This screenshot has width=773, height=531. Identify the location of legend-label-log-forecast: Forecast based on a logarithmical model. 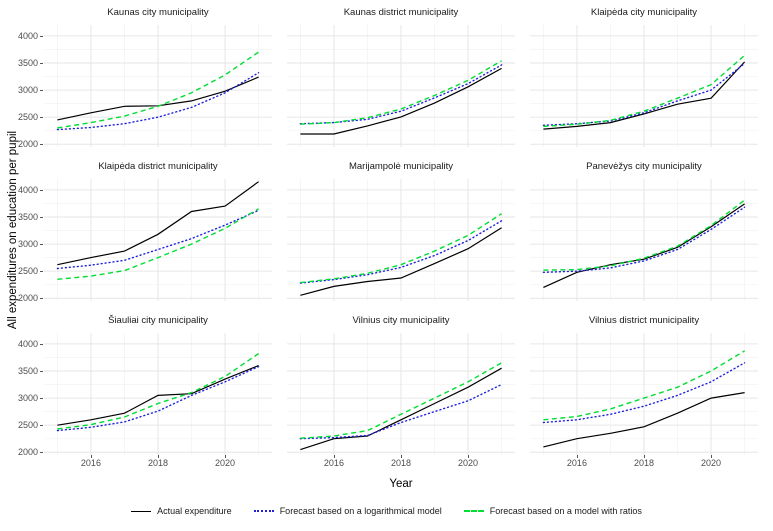
(360, 511).